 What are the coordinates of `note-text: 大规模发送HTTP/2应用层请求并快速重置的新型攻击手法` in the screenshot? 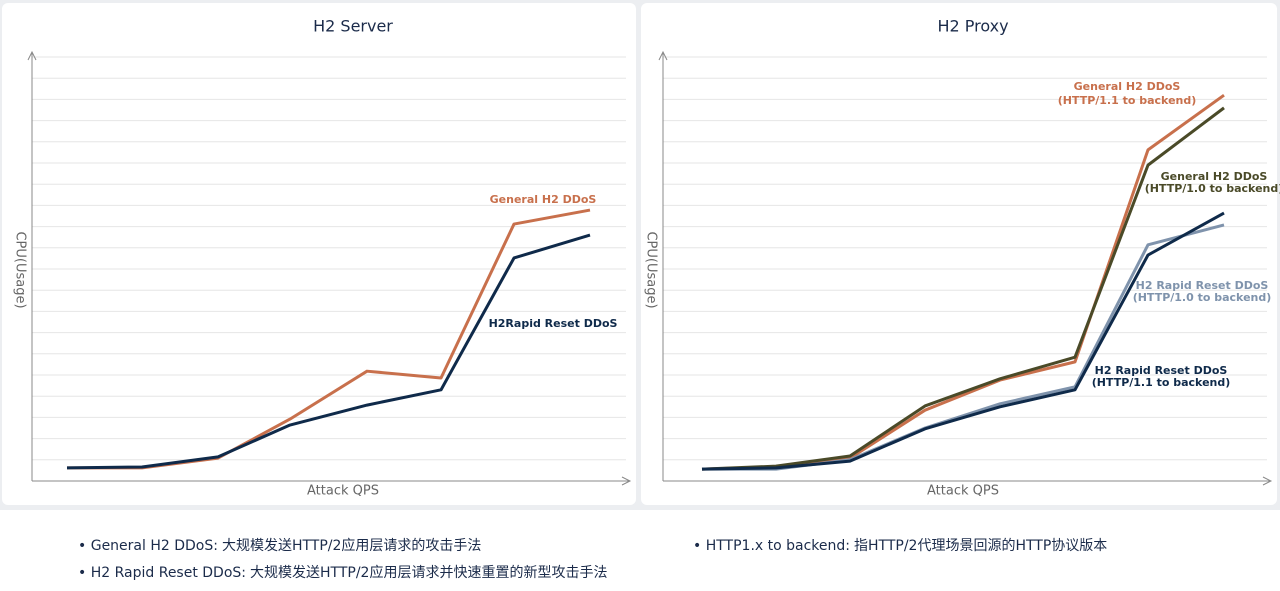 It's located at (429, 573).